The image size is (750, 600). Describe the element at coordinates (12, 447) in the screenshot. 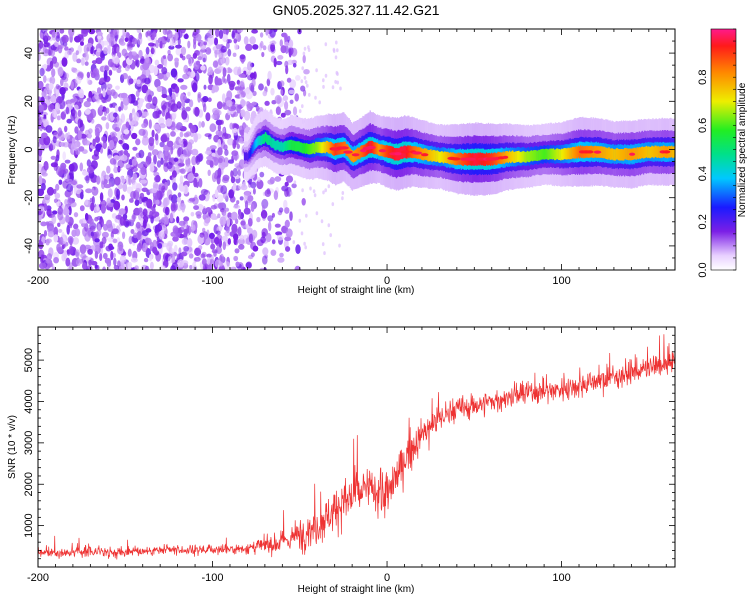

I see `snr-y-label: SNR (10 * v/v)` at that location.